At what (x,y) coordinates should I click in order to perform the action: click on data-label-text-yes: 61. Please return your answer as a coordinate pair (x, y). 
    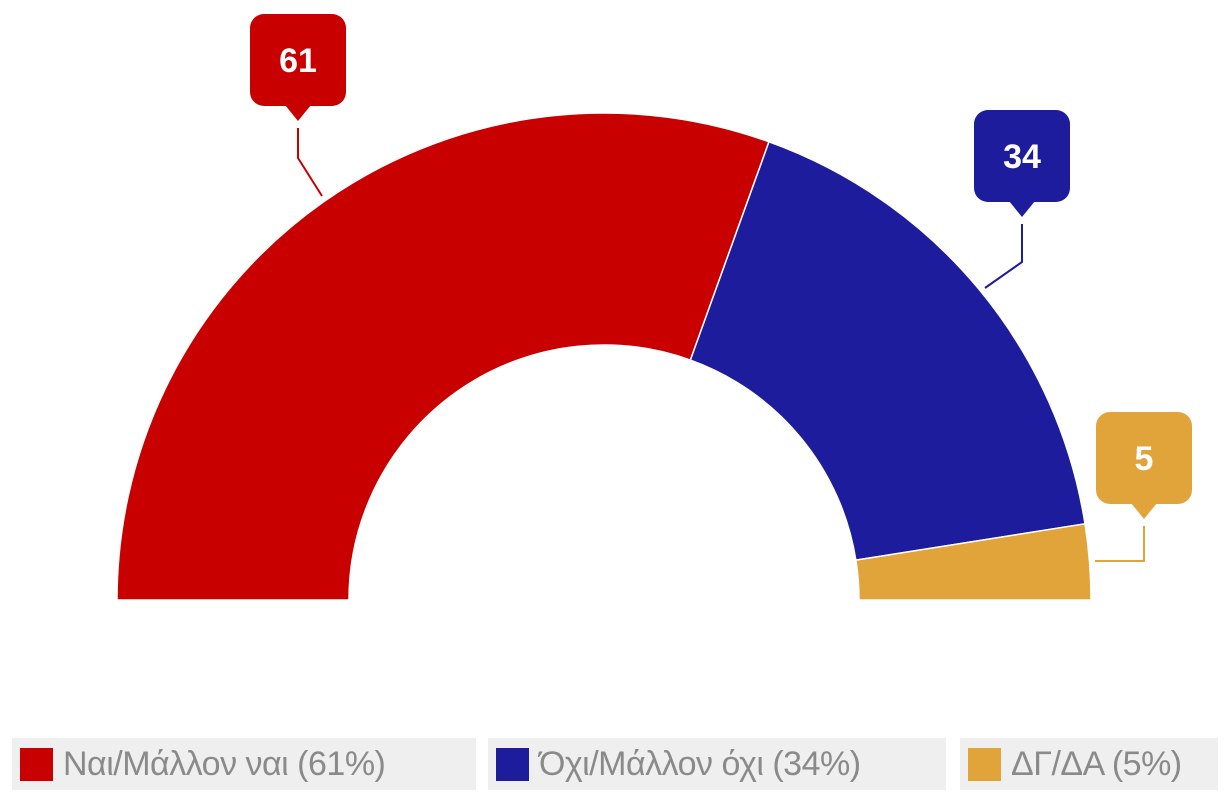
    Looking at the image, I should click on (298, 61).